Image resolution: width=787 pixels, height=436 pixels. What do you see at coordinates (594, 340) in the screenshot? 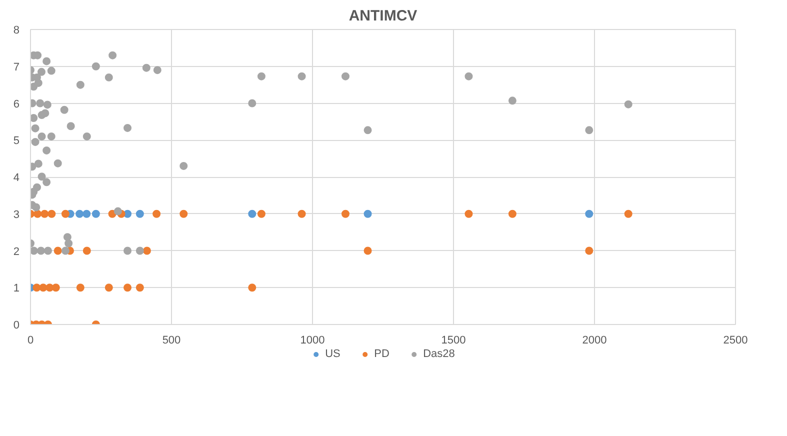
I see `x-tick-label: 2000` at bounding box center [594, 340].